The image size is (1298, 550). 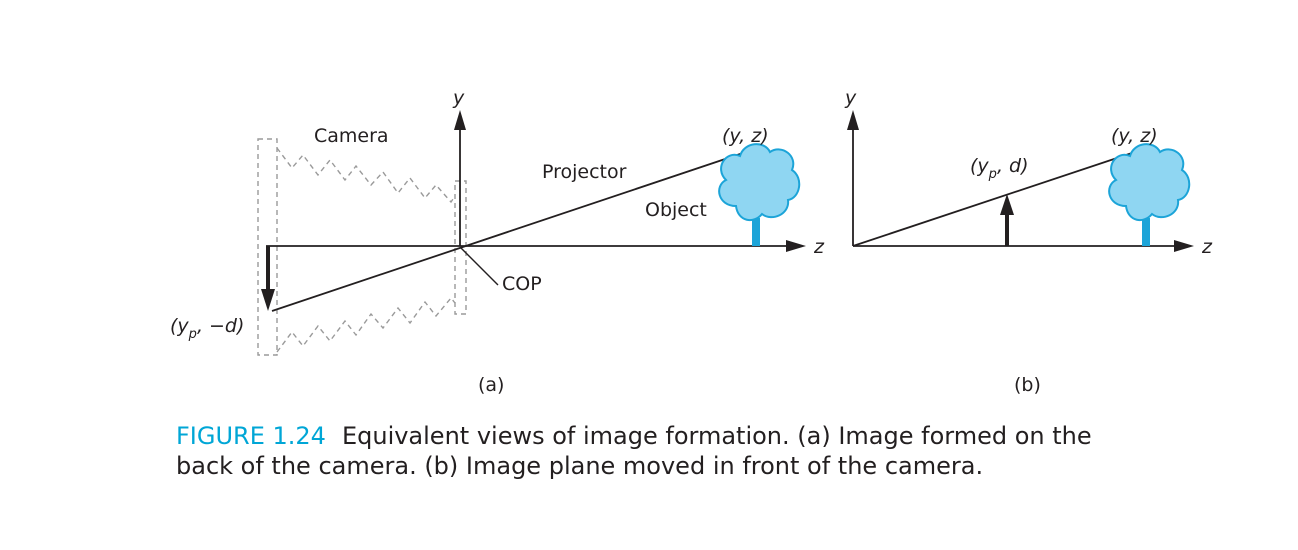 I want to click on y-axis-b, so click(x=853, y=178).